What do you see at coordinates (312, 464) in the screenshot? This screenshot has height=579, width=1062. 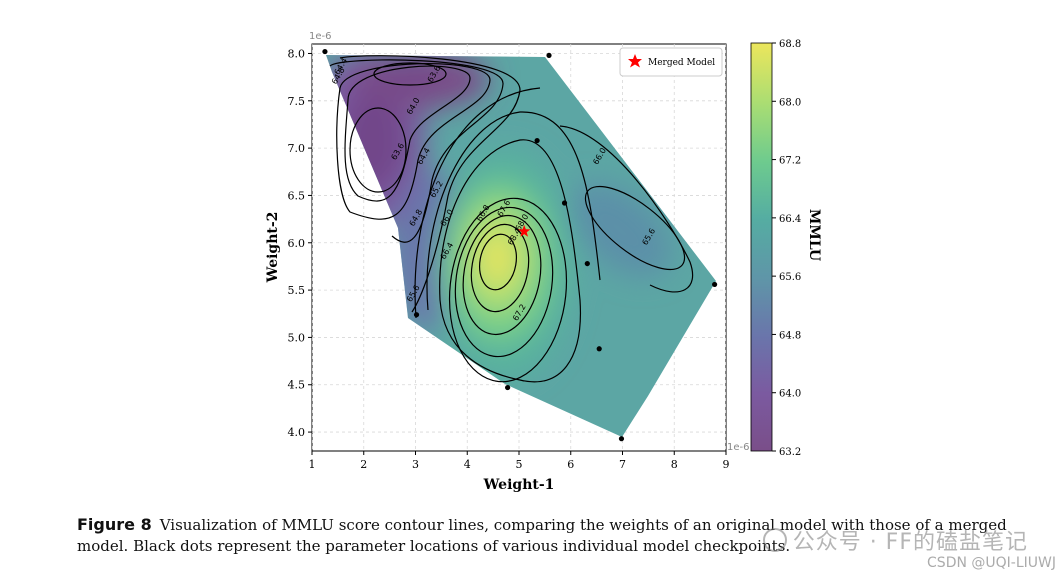 I see `x-tick-label: 1` at bounding box center [312, 464].